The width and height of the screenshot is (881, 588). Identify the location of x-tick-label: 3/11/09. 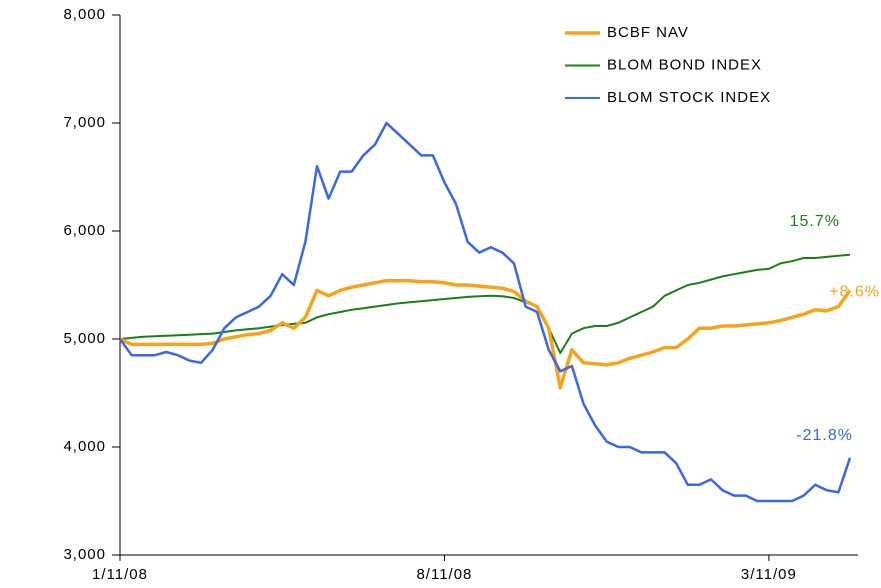
(769, 574).